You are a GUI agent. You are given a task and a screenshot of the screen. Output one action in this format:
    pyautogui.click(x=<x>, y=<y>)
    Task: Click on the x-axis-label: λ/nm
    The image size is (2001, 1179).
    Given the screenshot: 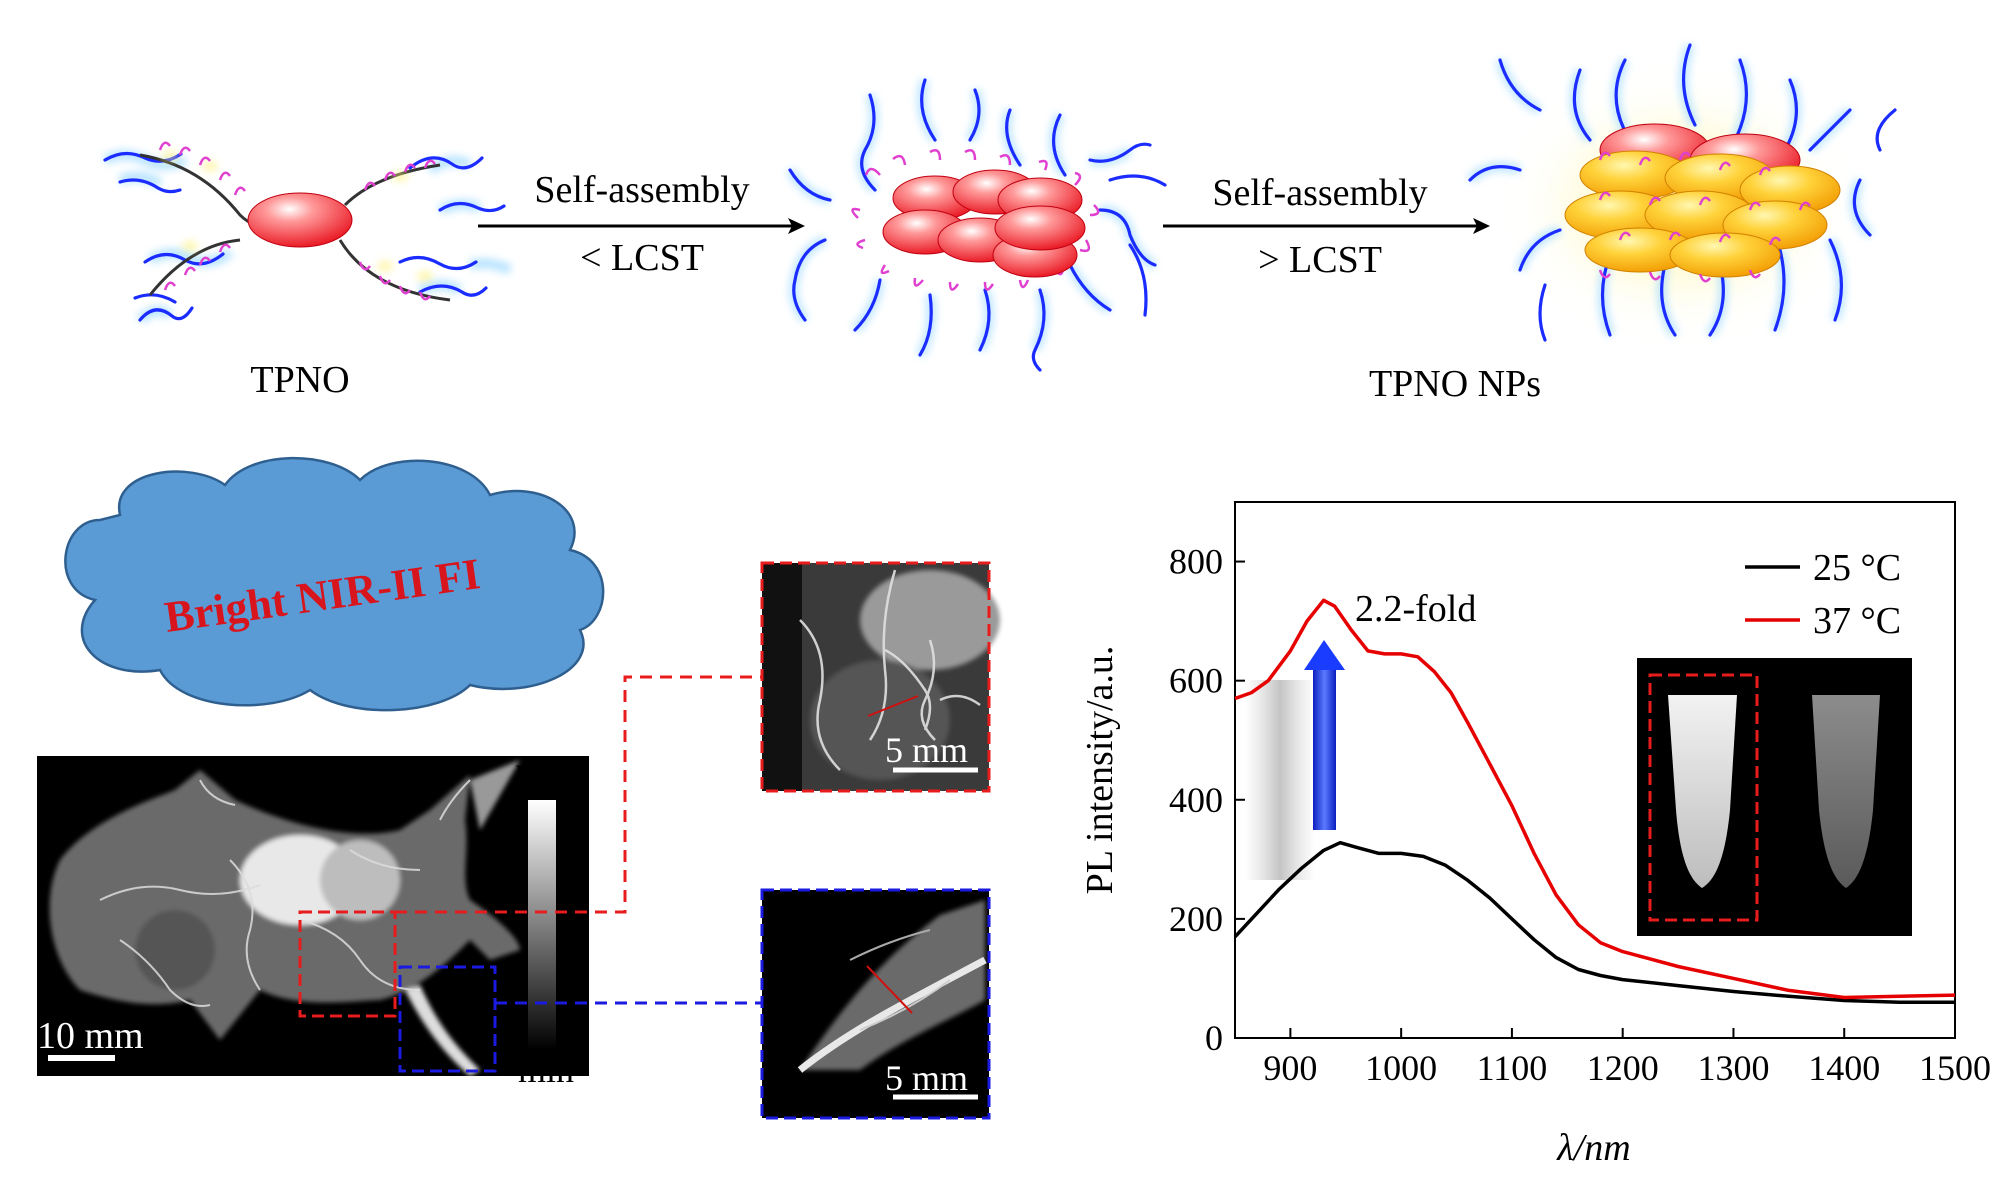 What is the action you would take?
    pyautogui.click(x=1593, y=1148)
    